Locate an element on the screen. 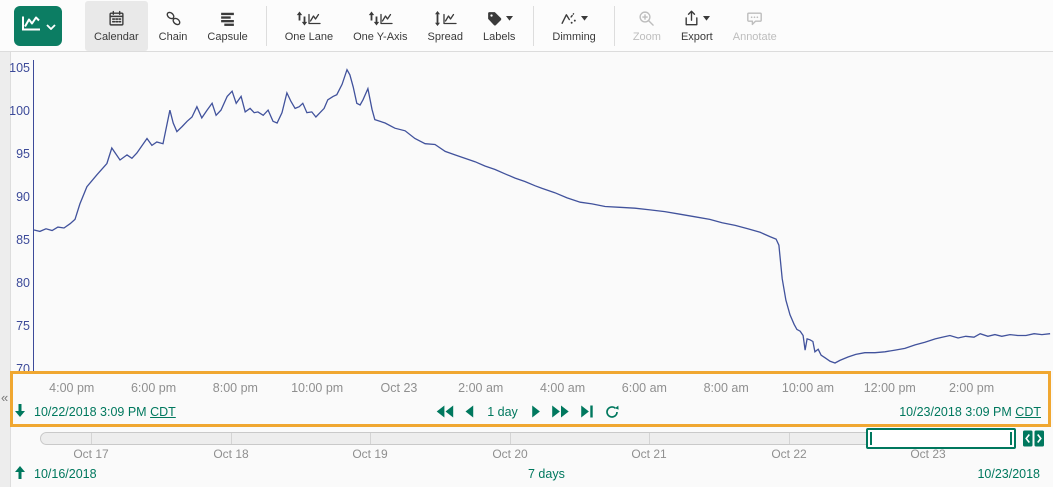 The width and height of the screenshot is (1053, 487). tool-dimming: Dimming is located at coordinates (573, 26).